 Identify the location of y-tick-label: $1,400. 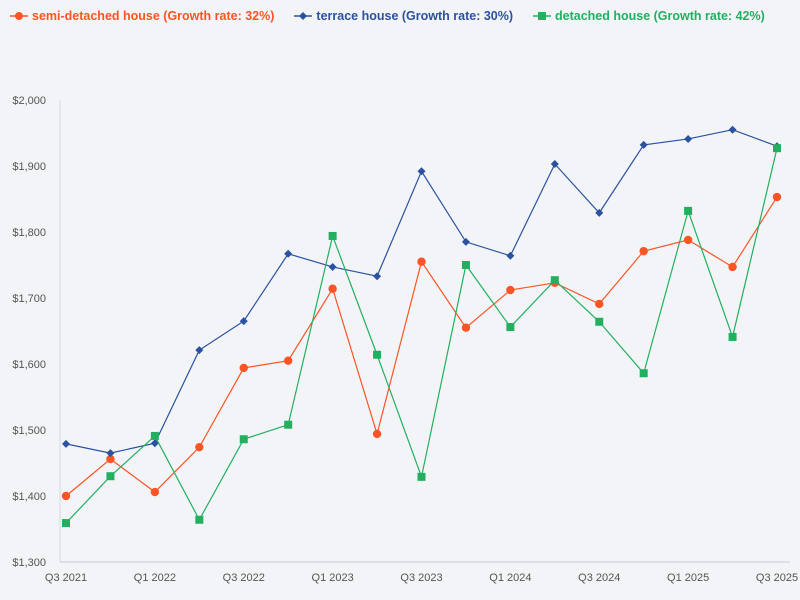
(29, 497).